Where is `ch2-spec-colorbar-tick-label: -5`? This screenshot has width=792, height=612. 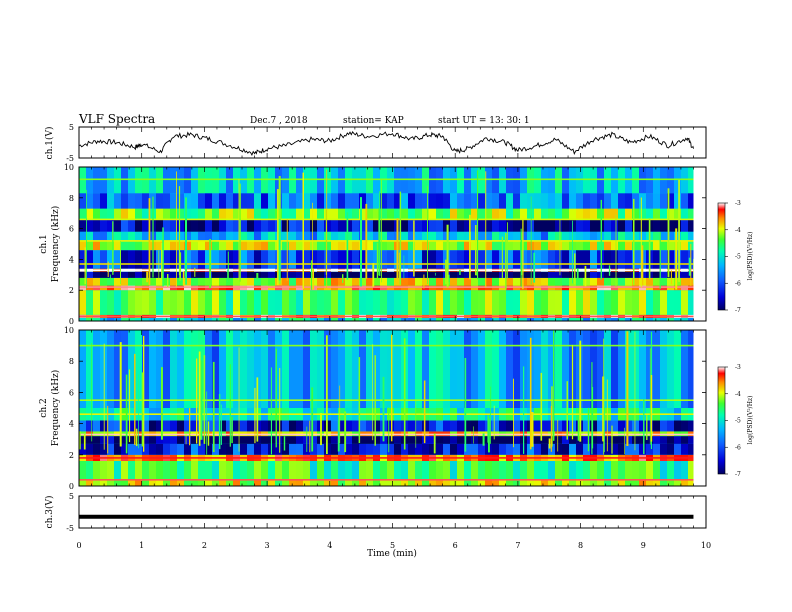 ch2-spec-colorbar-tick-label: -5 is located at coordinates (738, 421).